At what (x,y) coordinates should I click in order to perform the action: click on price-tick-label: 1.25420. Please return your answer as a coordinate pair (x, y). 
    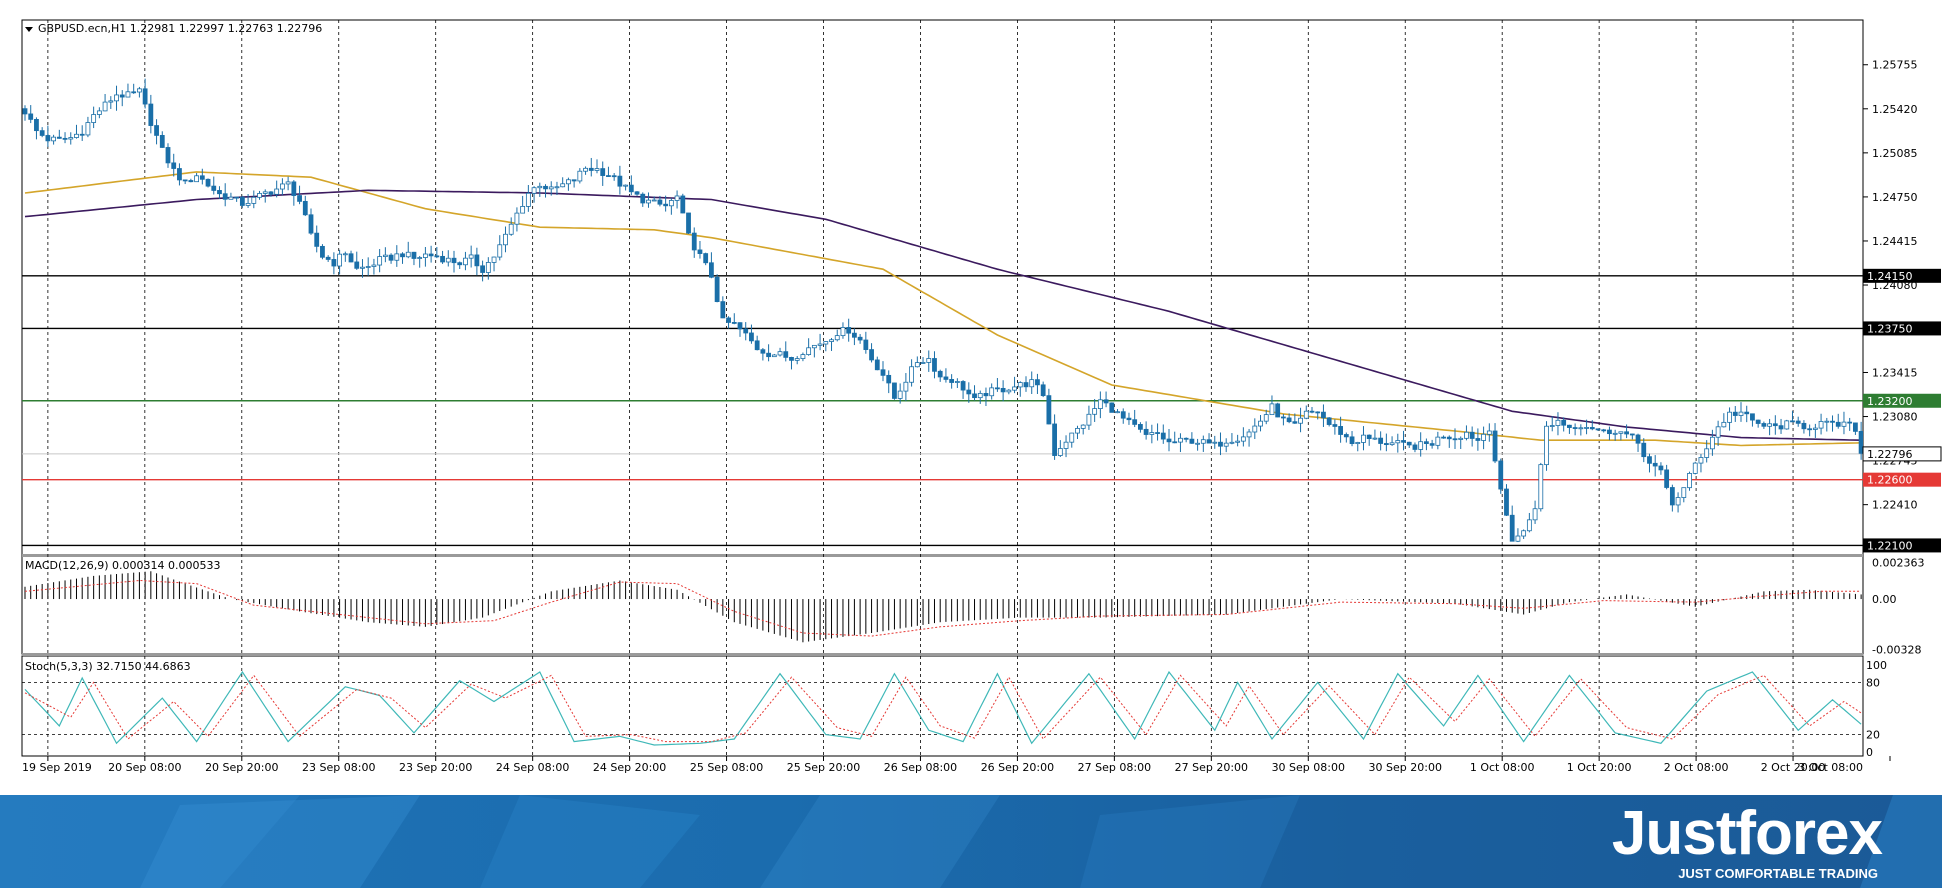
    Looking at the image, I should click on (1895, 109).